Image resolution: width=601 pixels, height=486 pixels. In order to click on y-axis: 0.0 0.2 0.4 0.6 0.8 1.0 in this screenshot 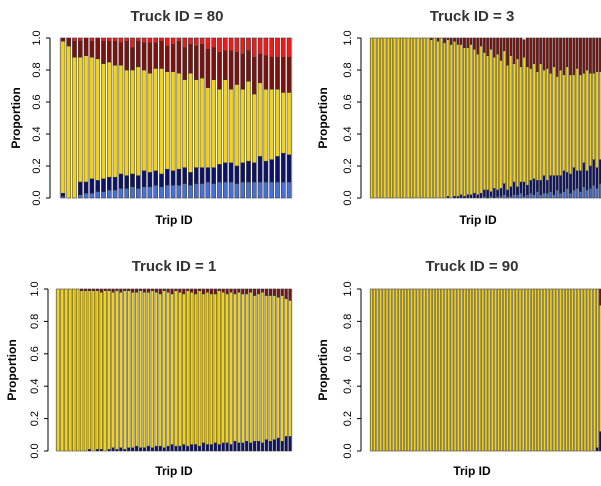, I will do `click(352, 370)`.